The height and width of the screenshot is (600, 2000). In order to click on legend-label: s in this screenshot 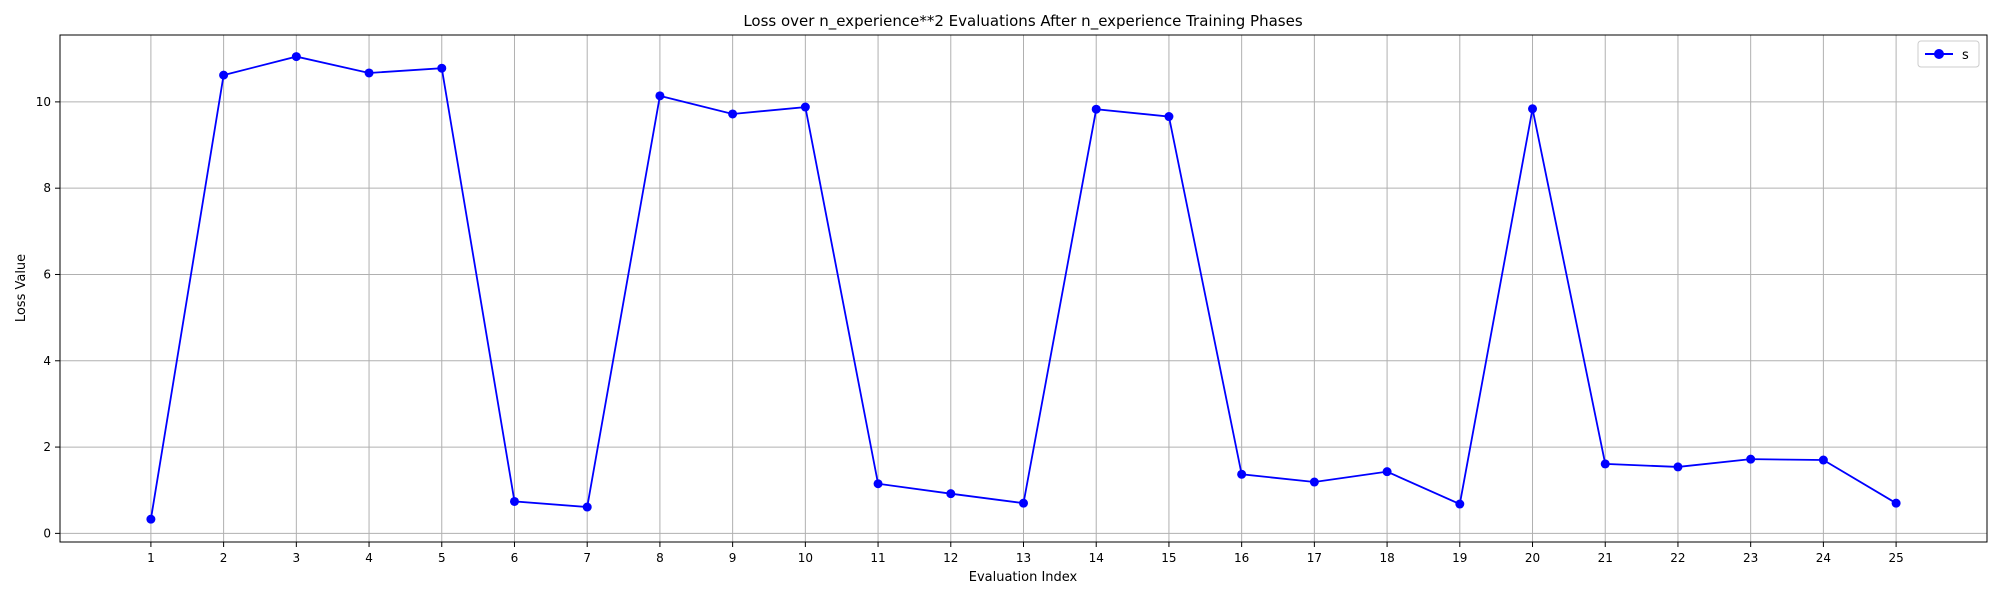, I will do `click(1965, 55)`.